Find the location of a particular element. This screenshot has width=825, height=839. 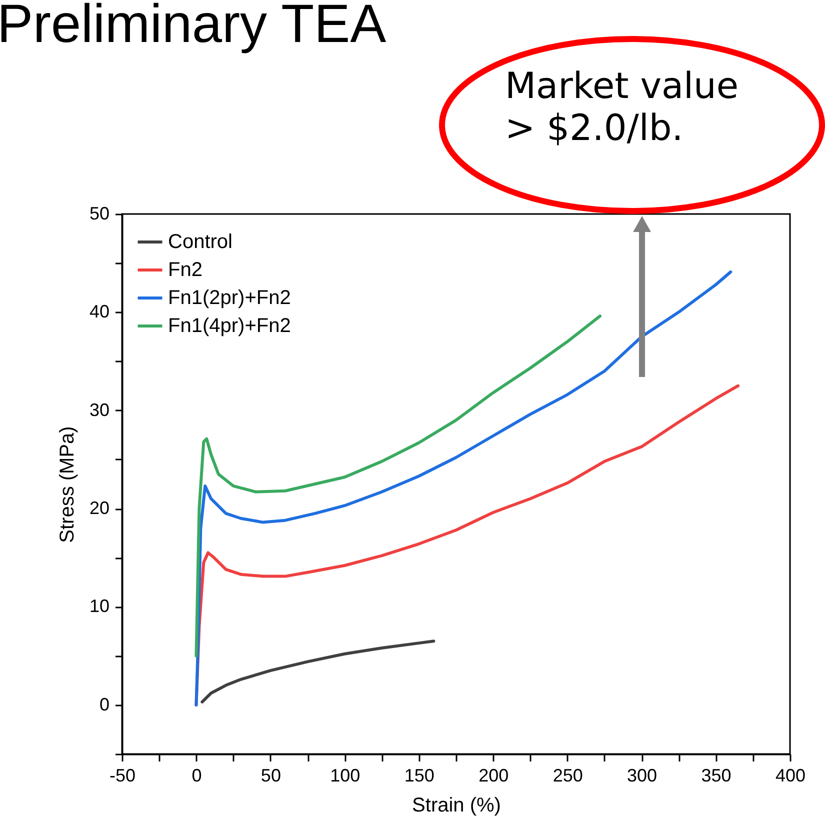

text: Market value > $2.0/lb. is located at coordinates (622, 108).